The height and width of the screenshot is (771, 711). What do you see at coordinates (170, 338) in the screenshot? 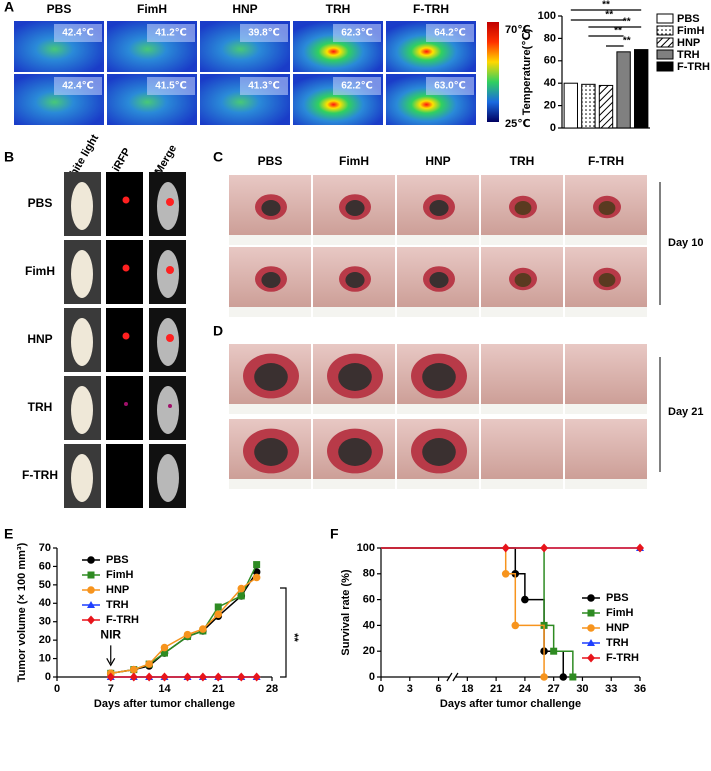
I see `signal` at bounding box center [170, 338].